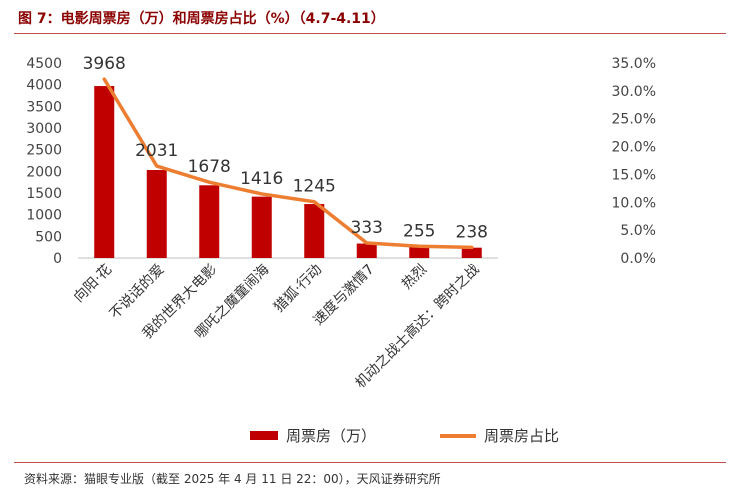 This screenshot has height=496, width=740. What do you see at coordinates (331, 436) in the screenshot?
I see `legend-label-bar: 周票房（万）` at bounding box center [331, 436].